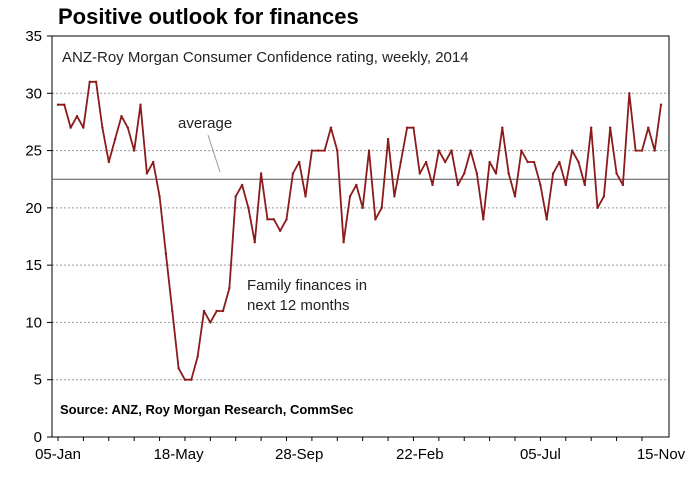 This screenshot has height=480, width=700. What do you see at coordinates (298, 305) in the screenshot?
I see `series-label-line-2: next 12 months` at bounding box center [298, 305].